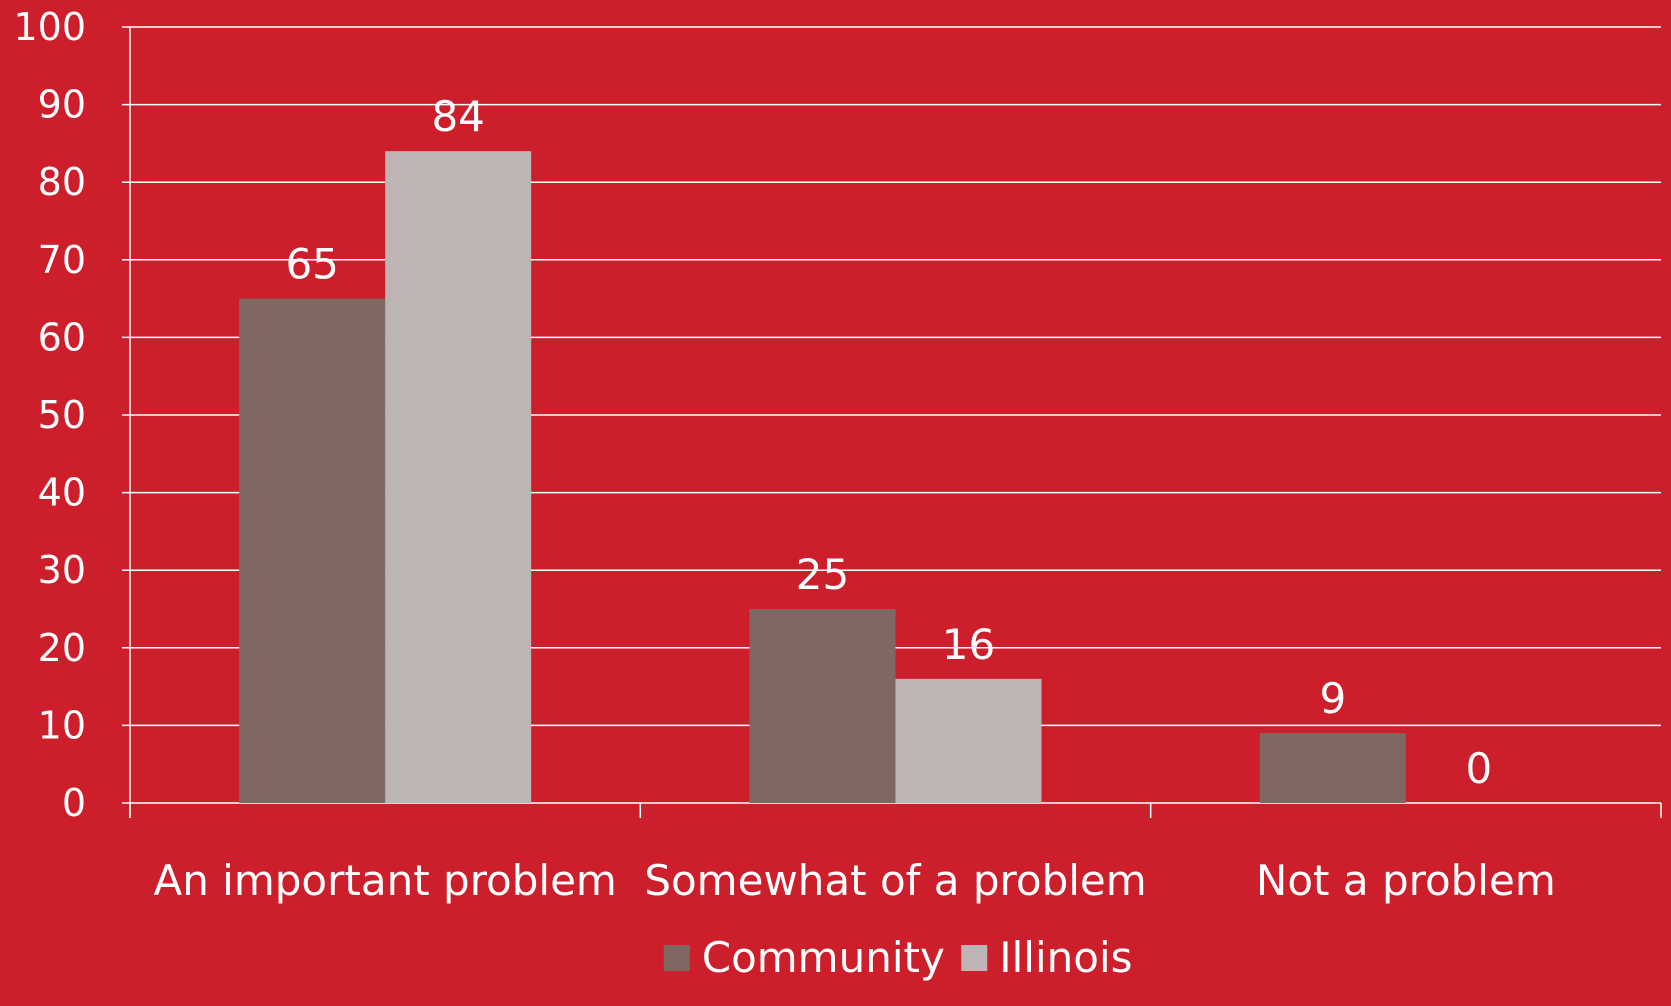 Image resolution: width=1671 pixels, height=1006 pixels. Describe the element at coordinates (974, 958) in the screenshot. I see `legend-swatch-illinois` at that location.